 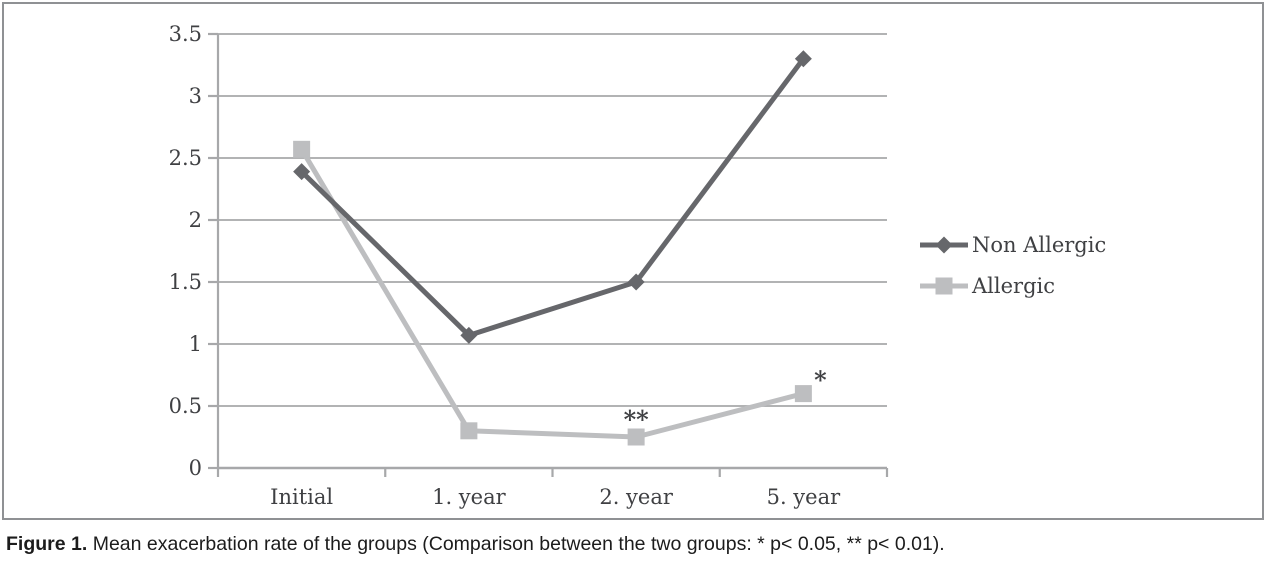 I want to click on legend-label: Non Allergic, so click(x=1039, y=245).